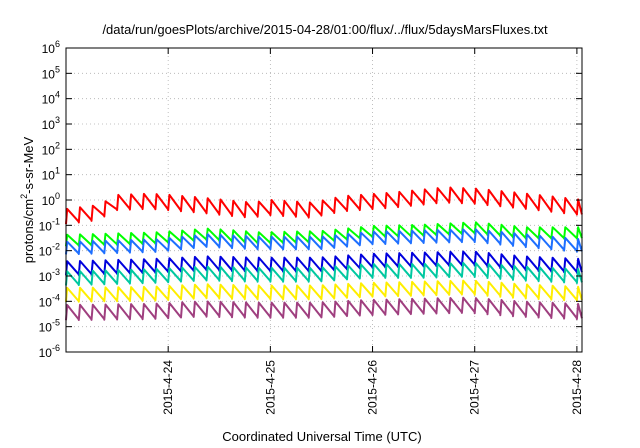 The width and height of the screenshot is (640, 448). I want to click on y-tick-exp: -2, so click(56, 247).